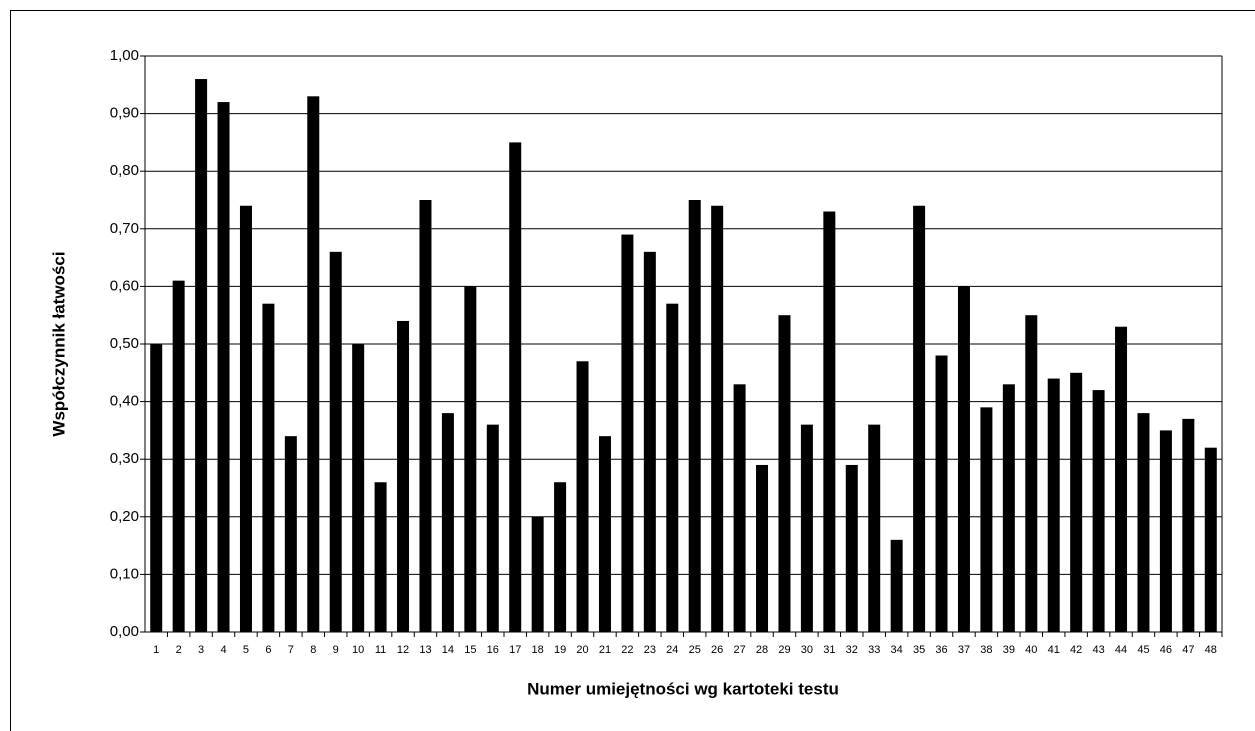 The height and width of the screenshot is (731, 1255). What do you see at coordinates (1031, 650) in the screenshot?
I see `x-tick-label: 40` at bounding box center [1031, 650].